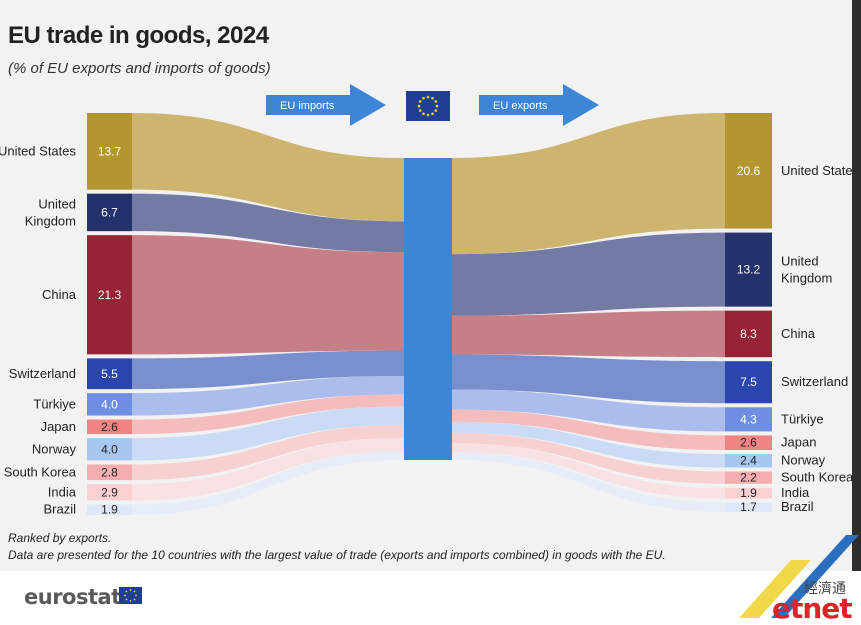  Describe the element at coordinates (138, 35) in the screenshot. I see `chart-title: EU trade in goods, 2024` at that location.